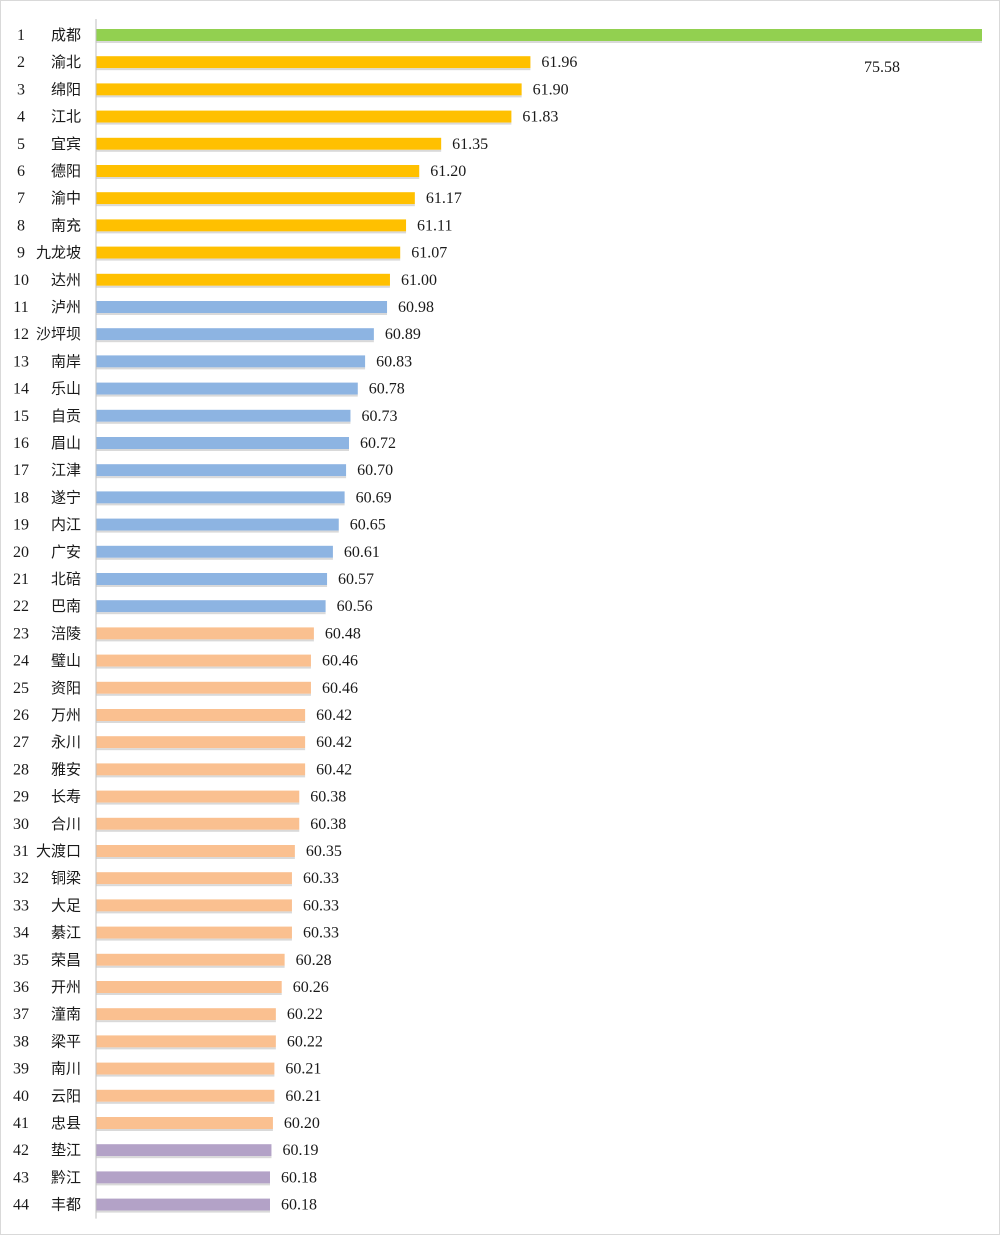  I want to click on data-label: 60.72, so click(378, 443).